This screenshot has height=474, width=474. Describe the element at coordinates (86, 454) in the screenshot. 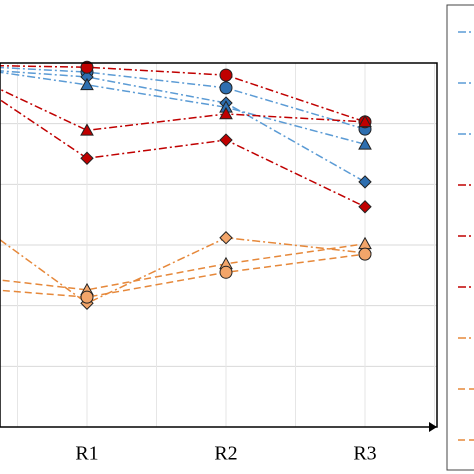

I see `x-tick-label: R1` at that location.